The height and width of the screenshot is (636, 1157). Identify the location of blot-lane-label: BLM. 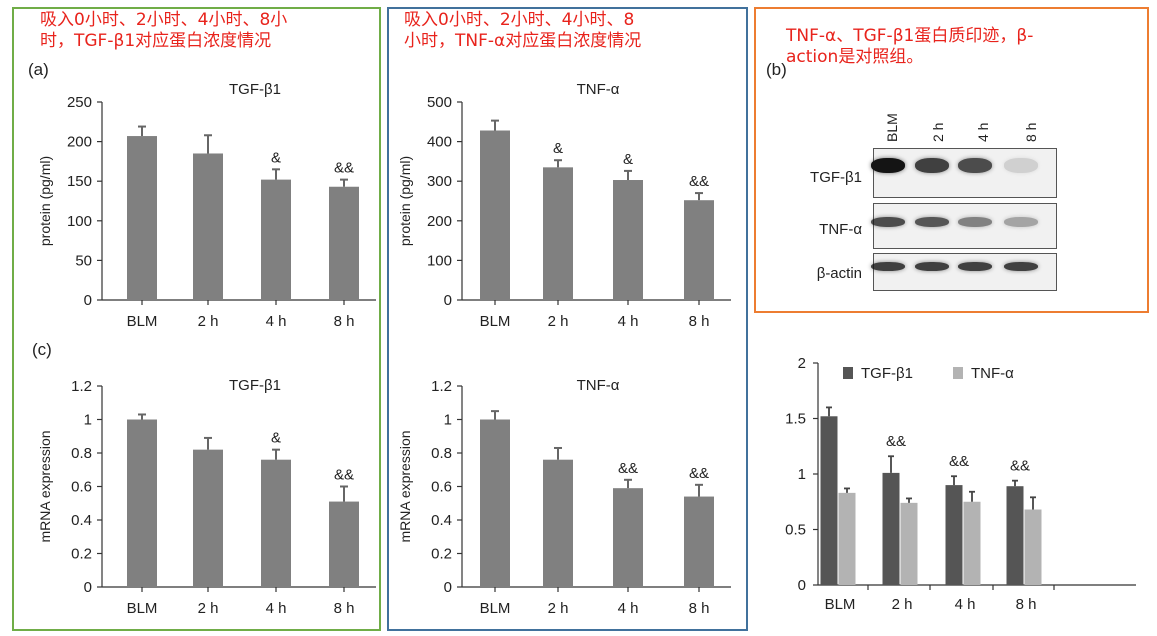
(892, 127).